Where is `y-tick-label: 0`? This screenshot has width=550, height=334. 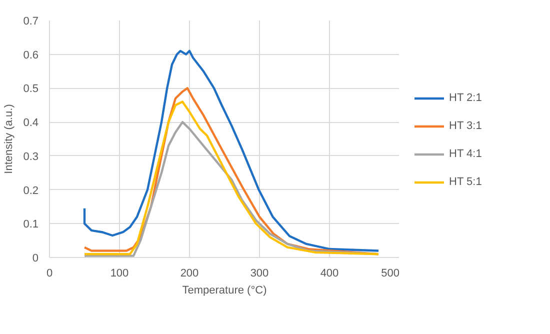 y-tick-label: 0 is located at coordinates (35, 258).